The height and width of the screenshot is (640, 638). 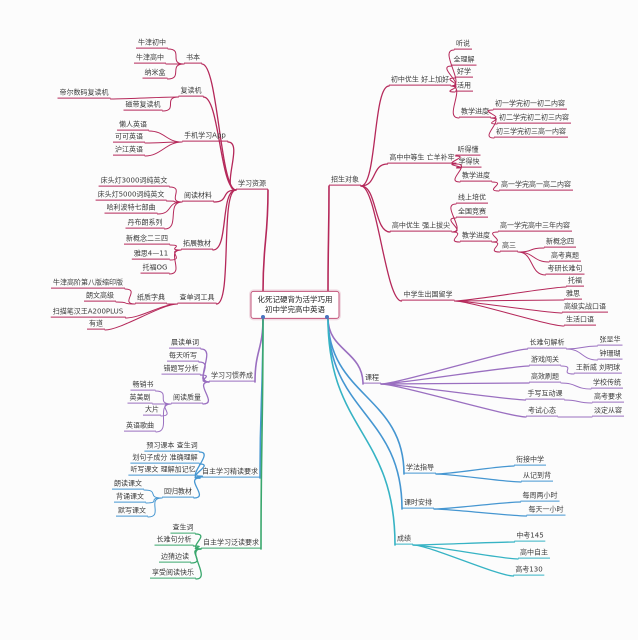 What do you see at coordinates (130, 498) in the screenshot?
I see `mindmap-node: 背诵课文` at bounding box center [130, 498].